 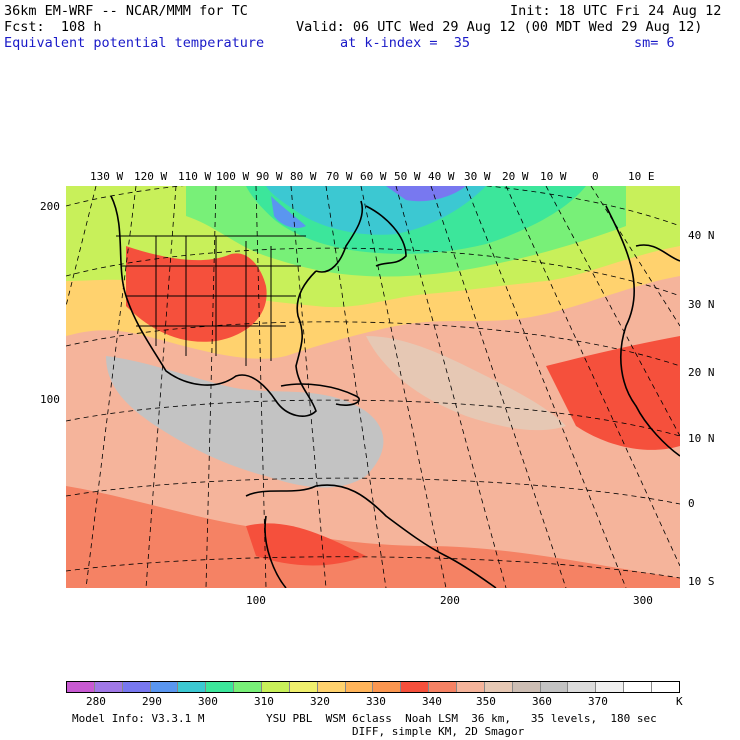 What do you see at coordinates (208, 701) in the screenshot?
I see `colorbar-label: 300` at bounding box center [208, 701].